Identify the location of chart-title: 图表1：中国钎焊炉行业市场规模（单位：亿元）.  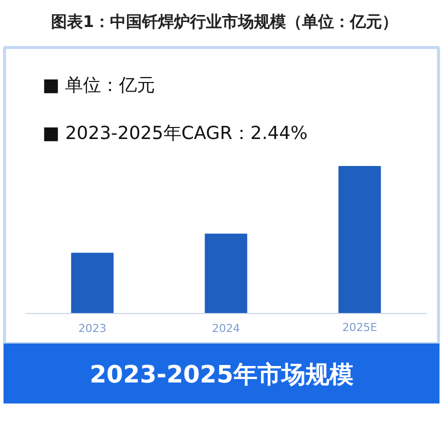
(224, 21).